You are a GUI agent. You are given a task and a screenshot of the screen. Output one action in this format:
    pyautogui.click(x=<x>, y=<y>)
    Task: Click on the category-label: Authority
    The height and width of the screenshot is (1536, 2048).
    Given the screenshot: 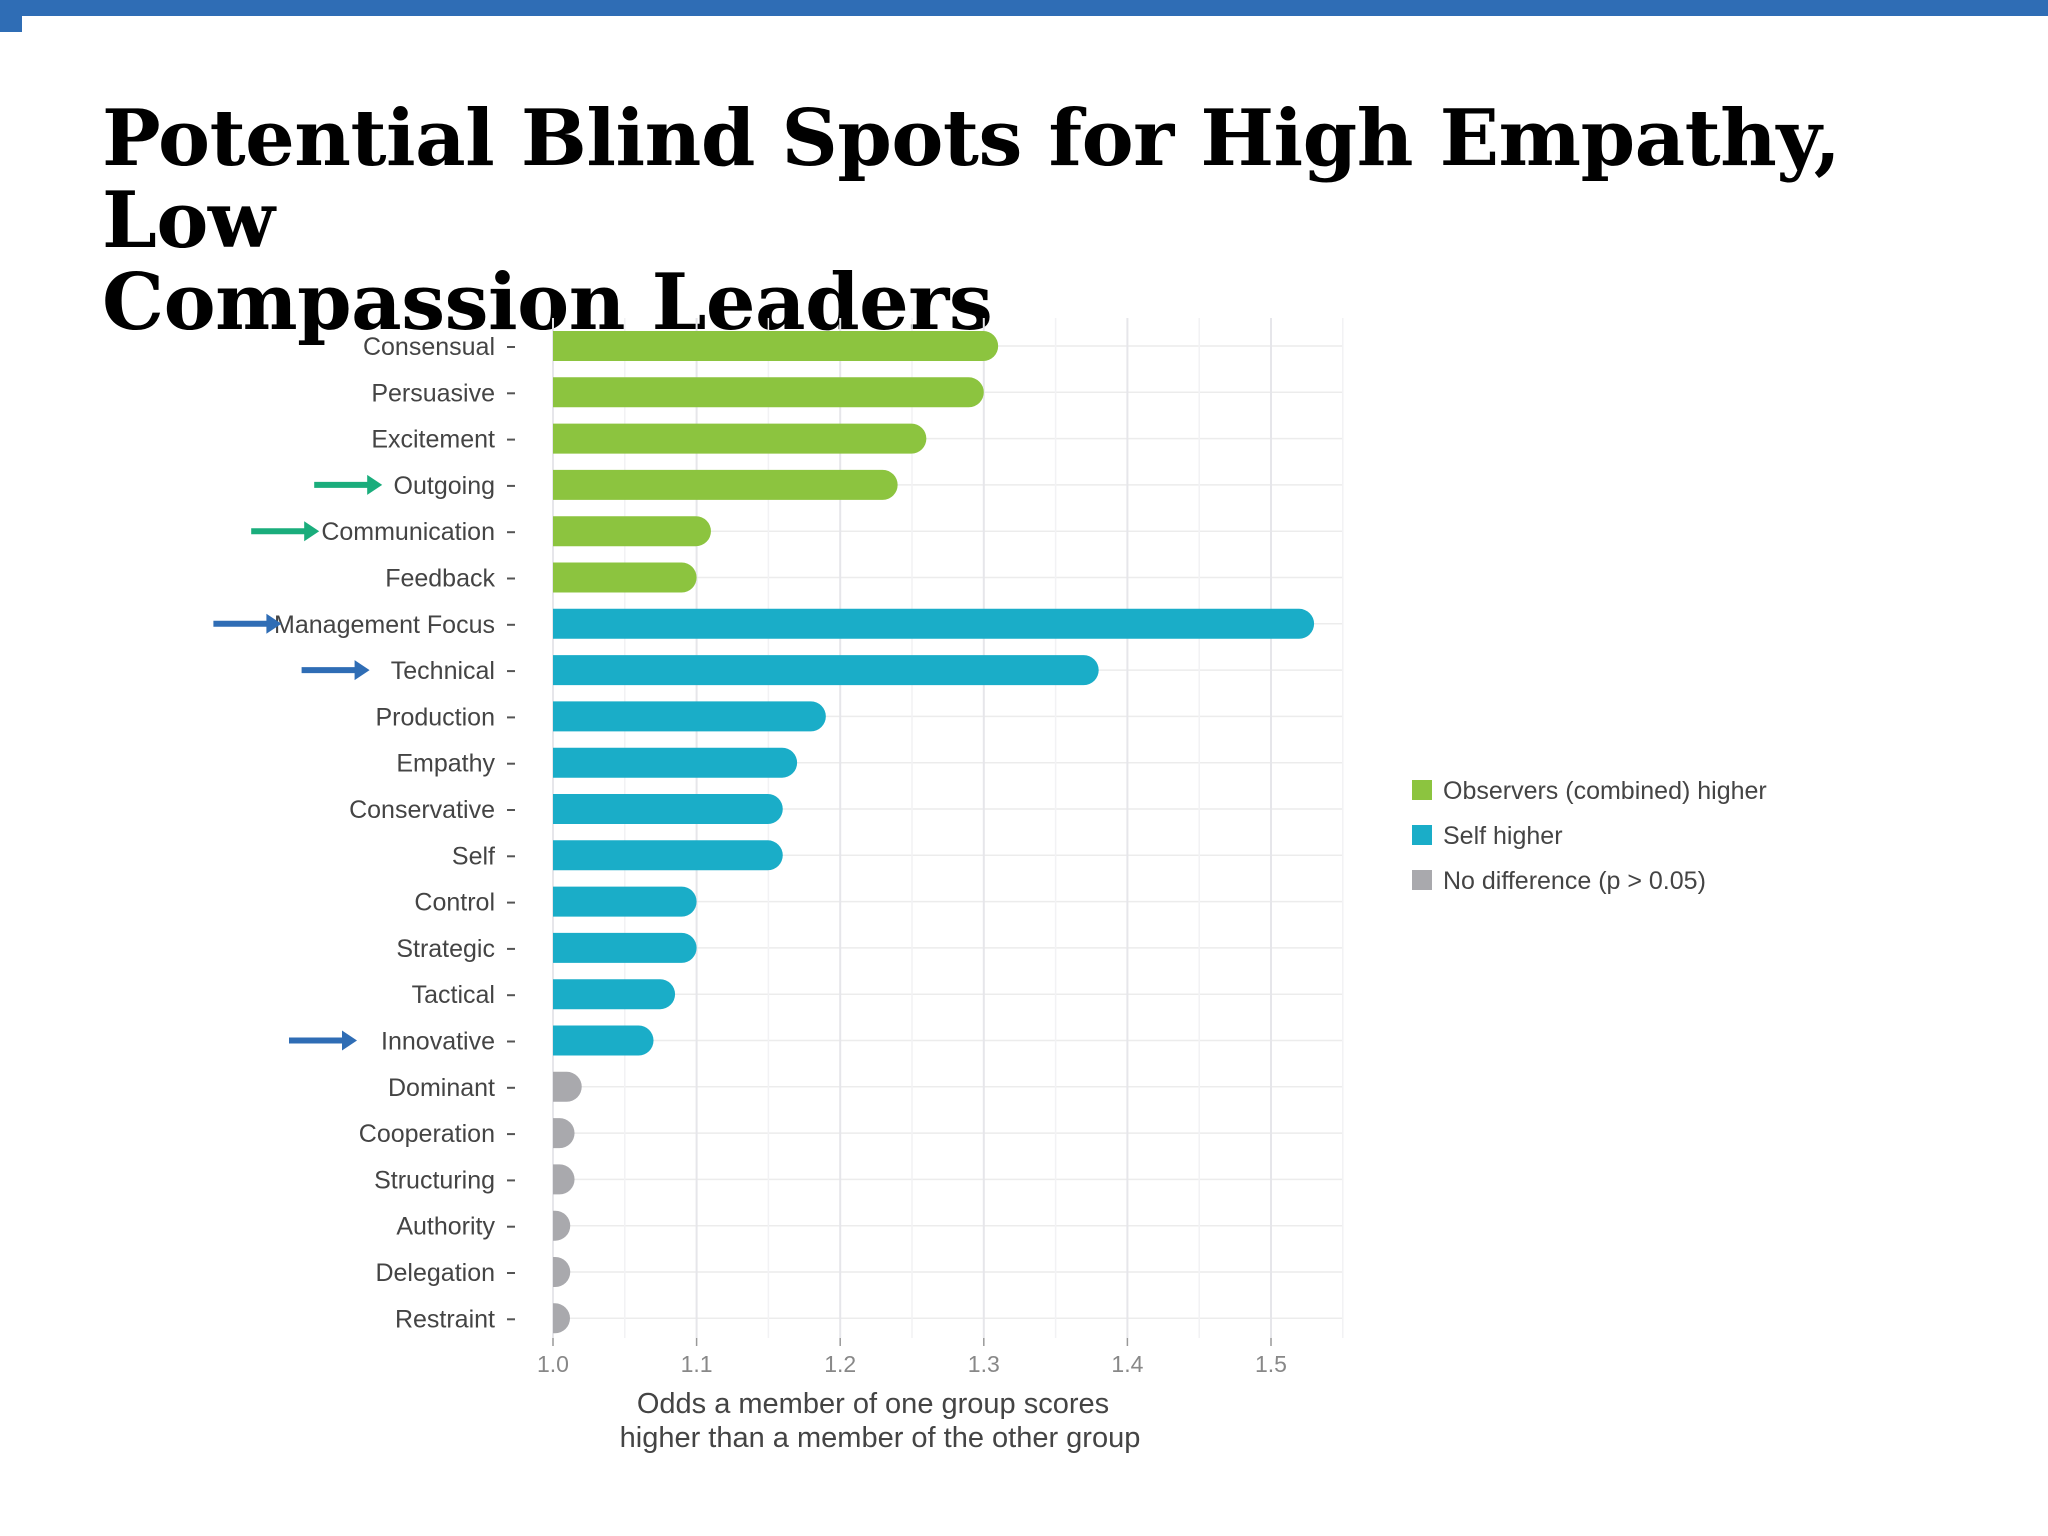 What is the action you would take?
    pyautogui.click(x=445, y=1227)
    